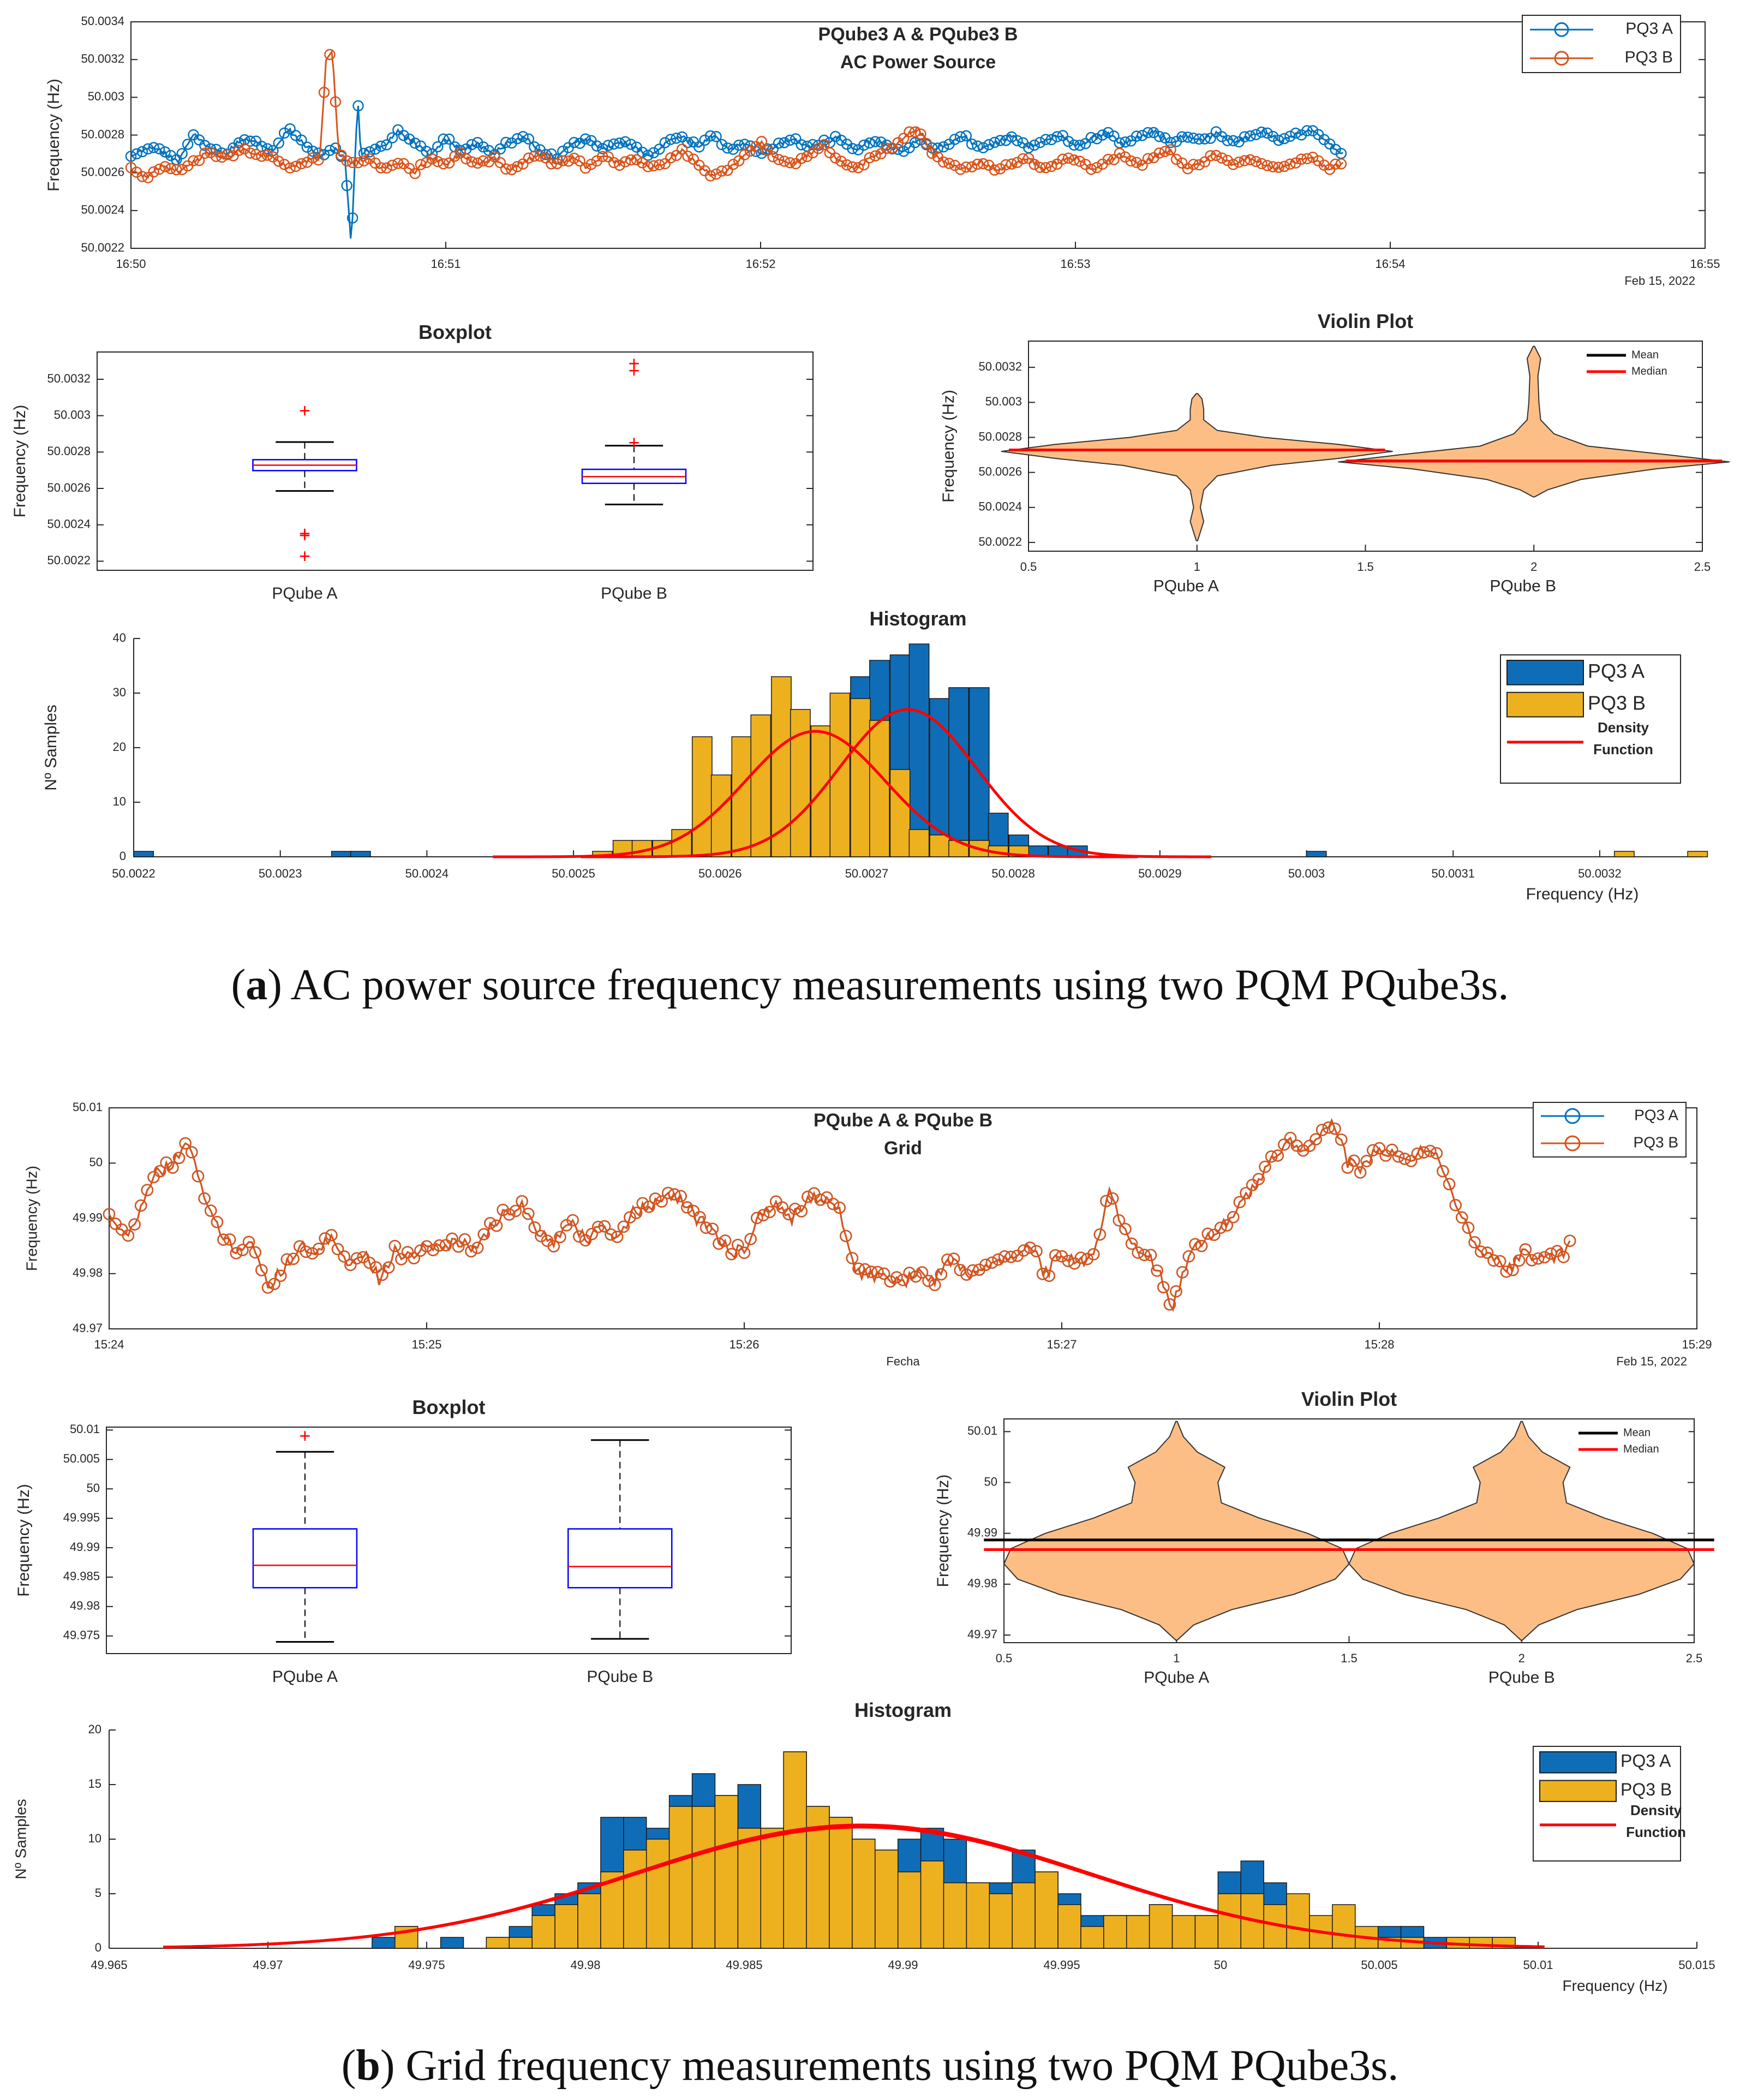 This screenshot has width=1740, height=2100. Describe the element at coordinates (1572, 1143) in the screenshot. I see `legend-marker` at that location.